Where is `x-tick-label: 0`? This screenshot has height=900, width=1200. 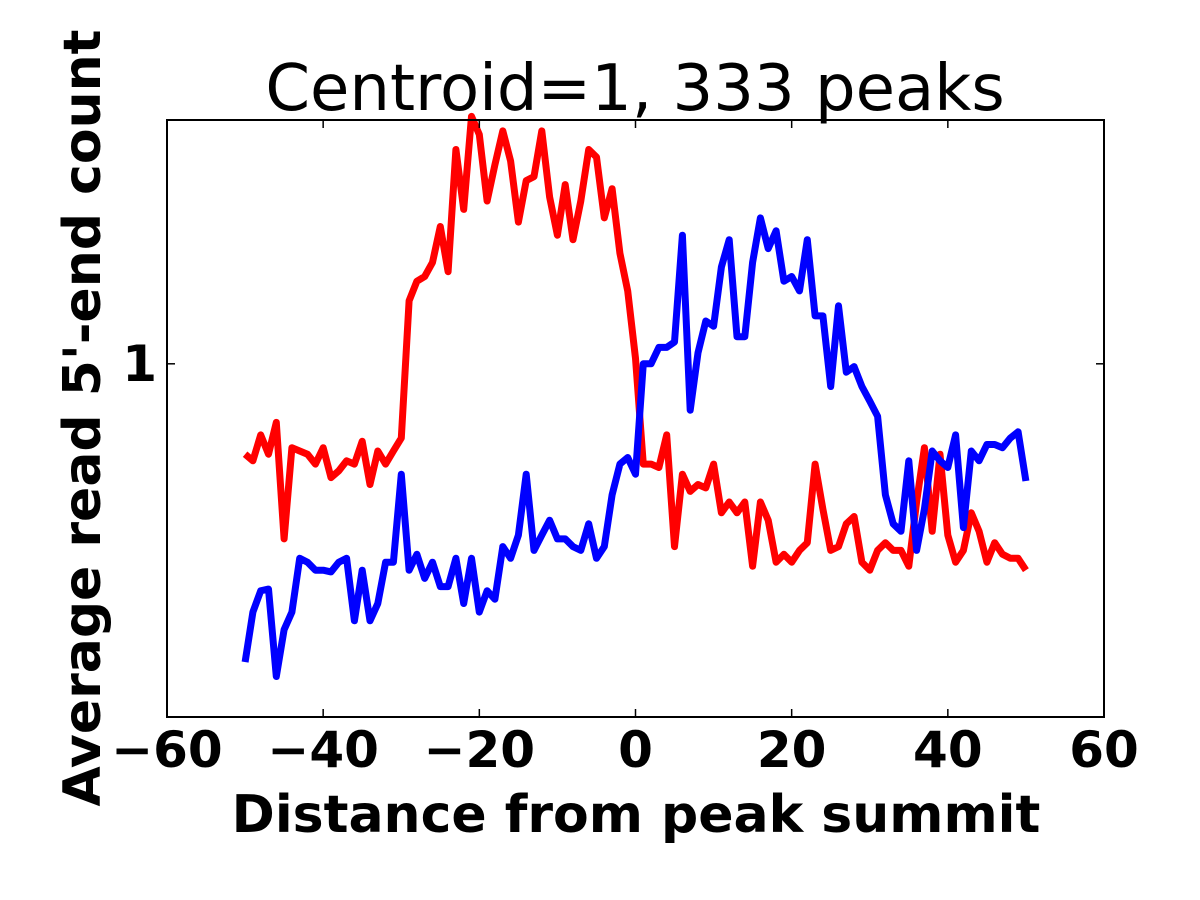
x-tick-label: 0 is located at coordinates (635, 750).